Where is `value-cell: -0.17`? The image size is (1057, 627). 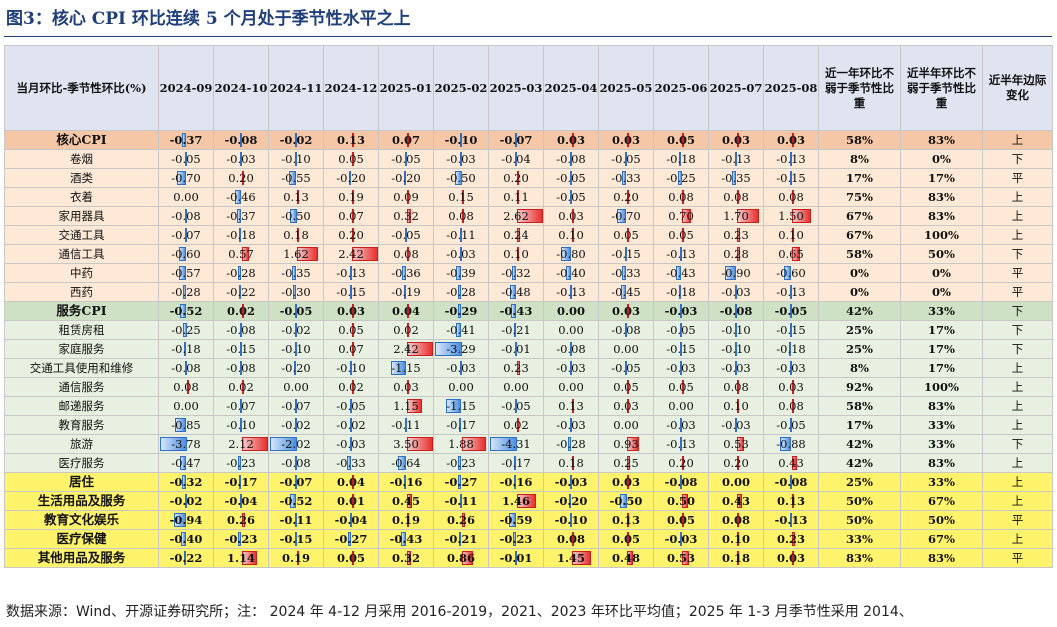
value-cell: -0.17 is located at coordinates (241, 482).